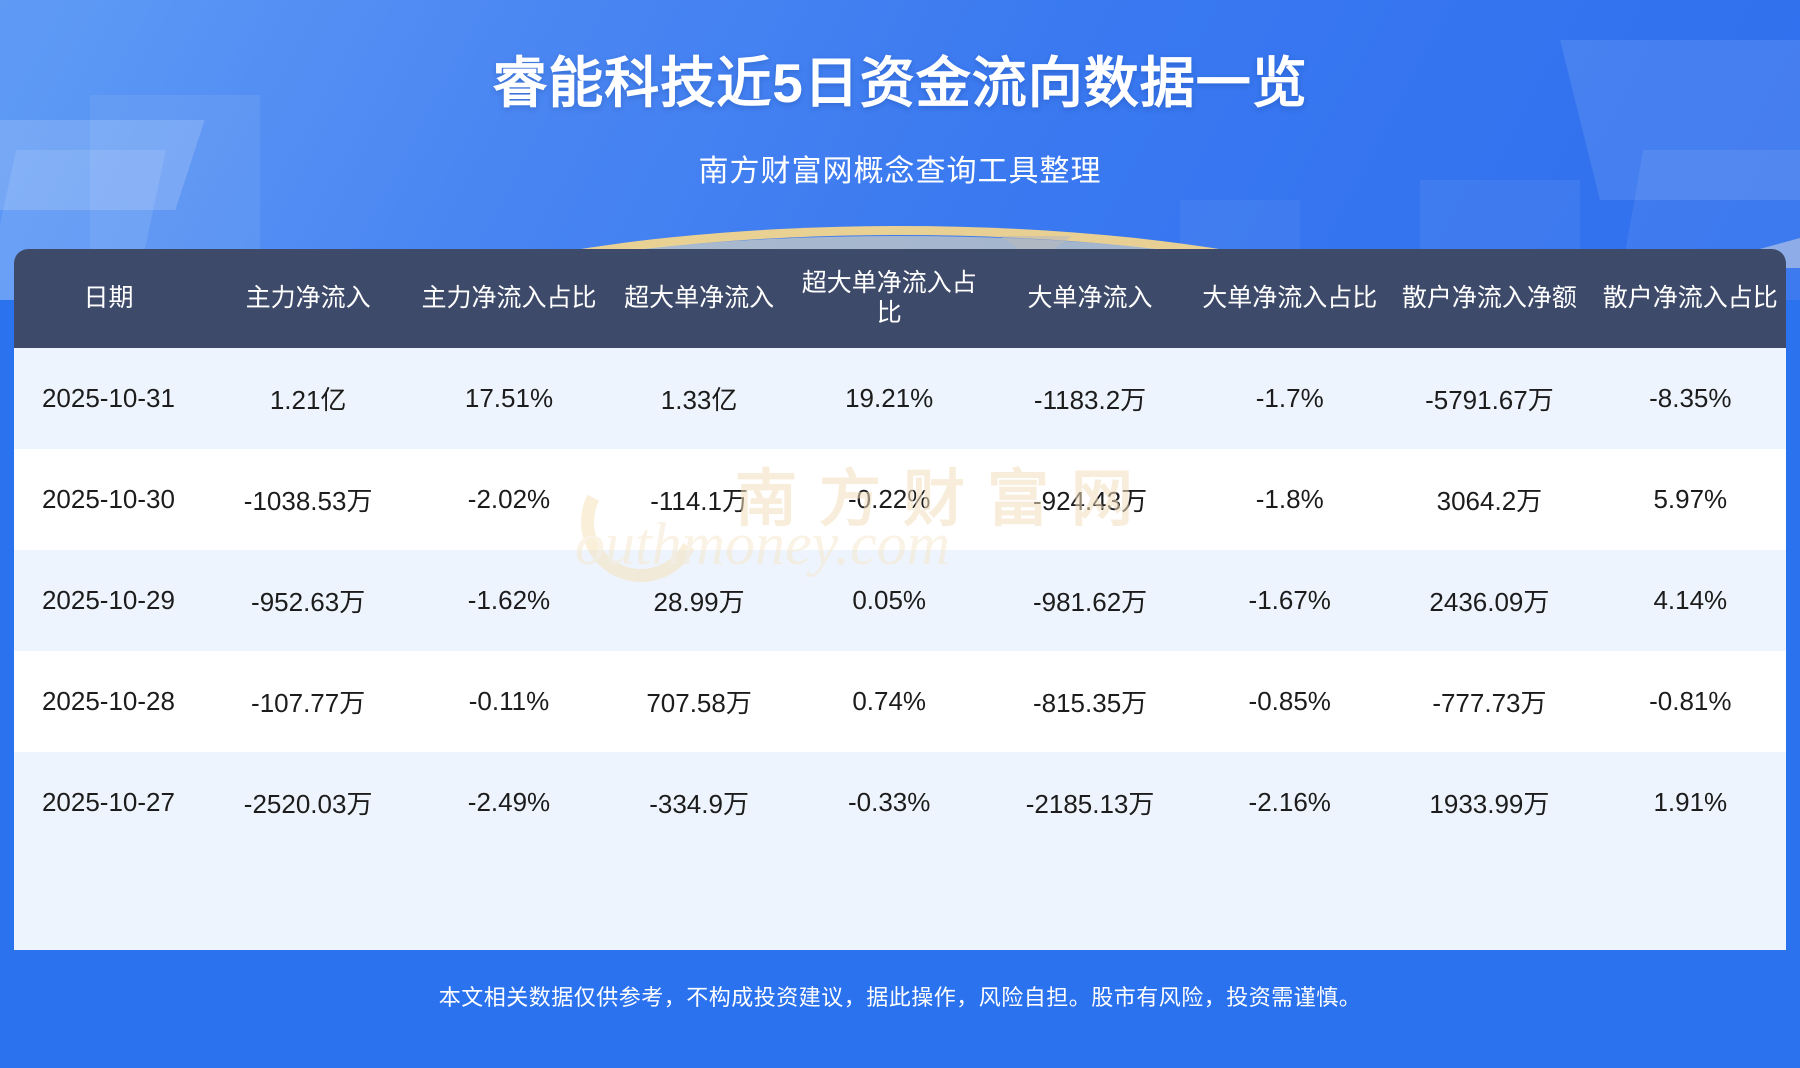  Describe the element at coordinates (699, 602) in the screenshot. I see `cell-xl-net: 28.99万` at that location.